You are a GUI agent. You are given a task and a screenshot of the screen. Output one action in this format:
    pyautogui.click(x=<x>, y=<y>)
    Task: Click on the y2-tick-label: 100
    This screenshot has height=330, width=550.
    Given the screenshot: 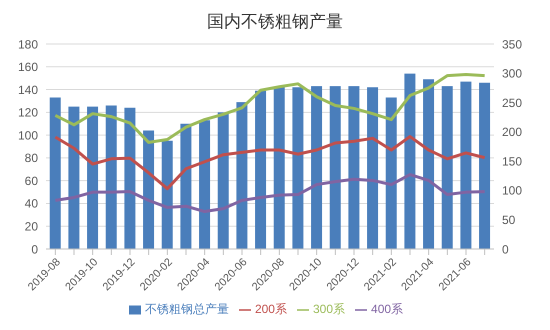 What is the action you would take?
    pyautogui.click(x=512, y=191)
    